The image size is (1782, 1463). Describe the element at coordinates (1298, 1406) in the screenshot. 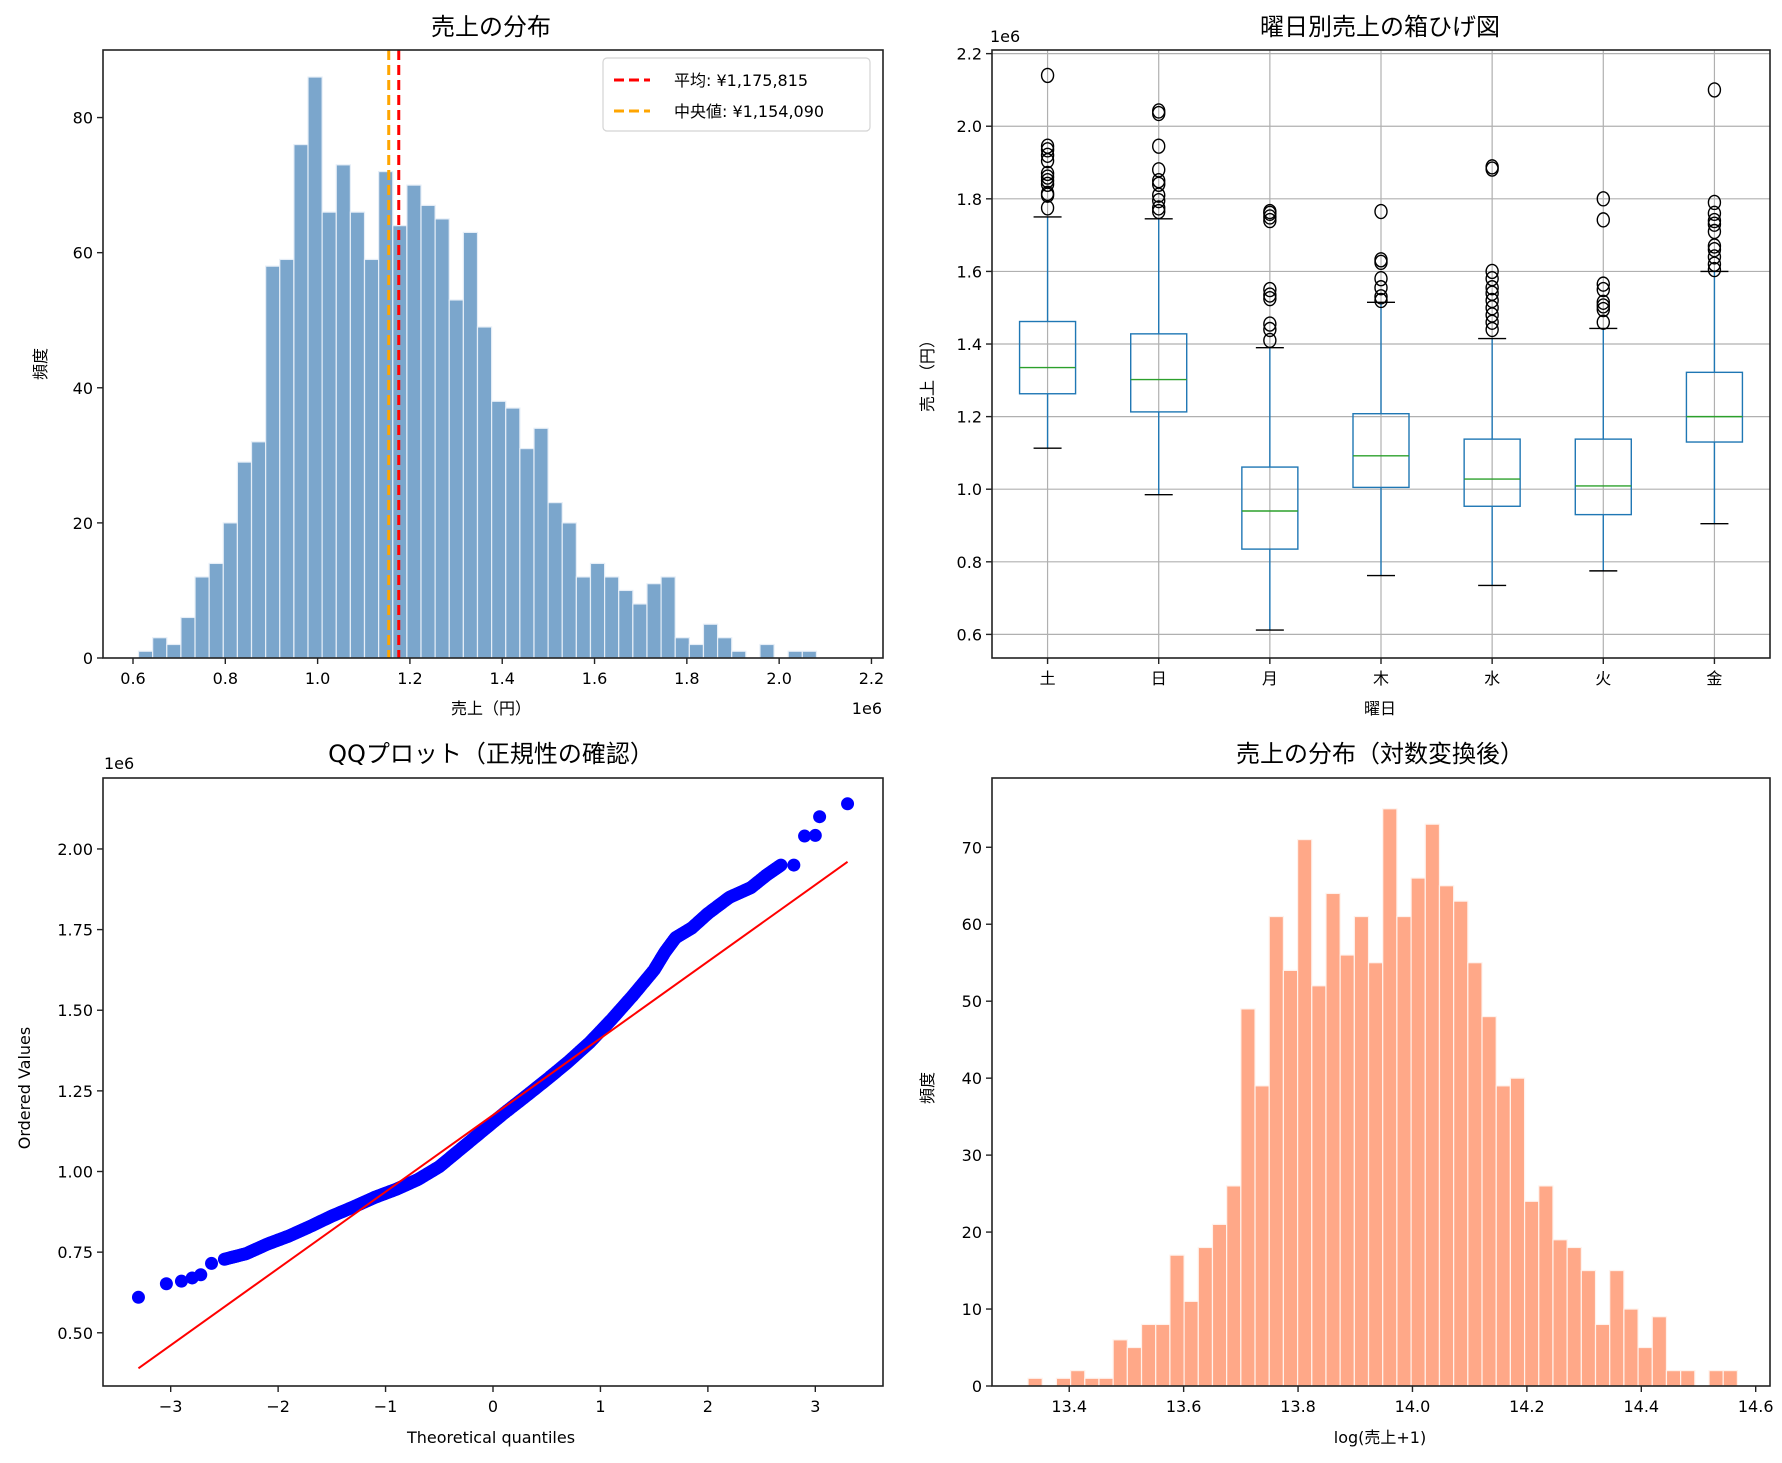

I see `x-tick-label: 13.8` at that location.